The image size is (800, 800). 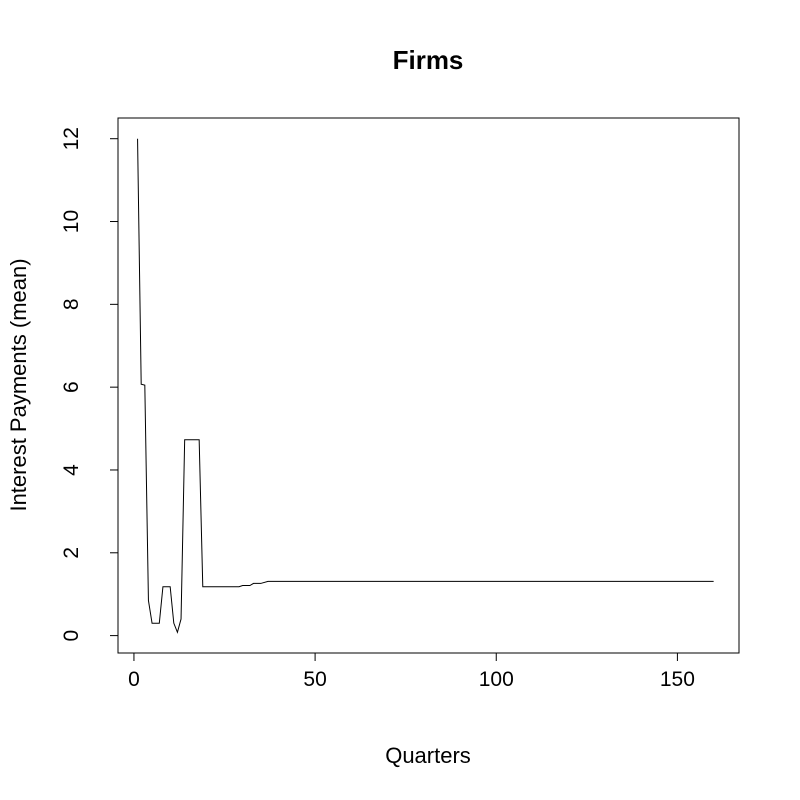 I want to click on x-tick-label: 0, so click(x=134, y=679).